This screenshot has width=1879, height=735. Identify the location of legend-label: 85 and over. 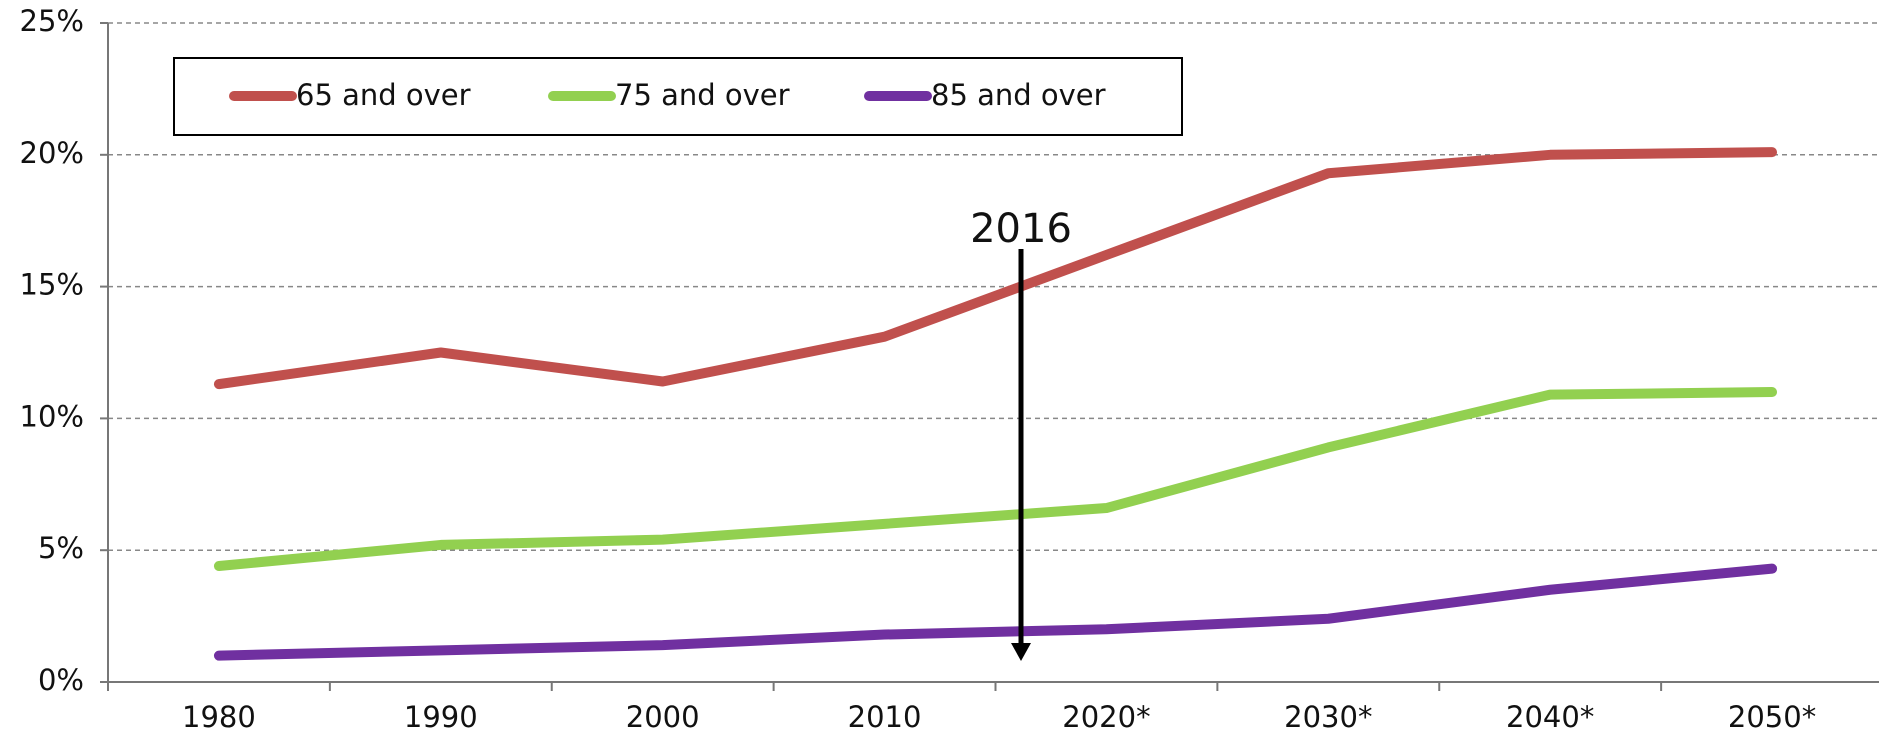
(1018, 95).